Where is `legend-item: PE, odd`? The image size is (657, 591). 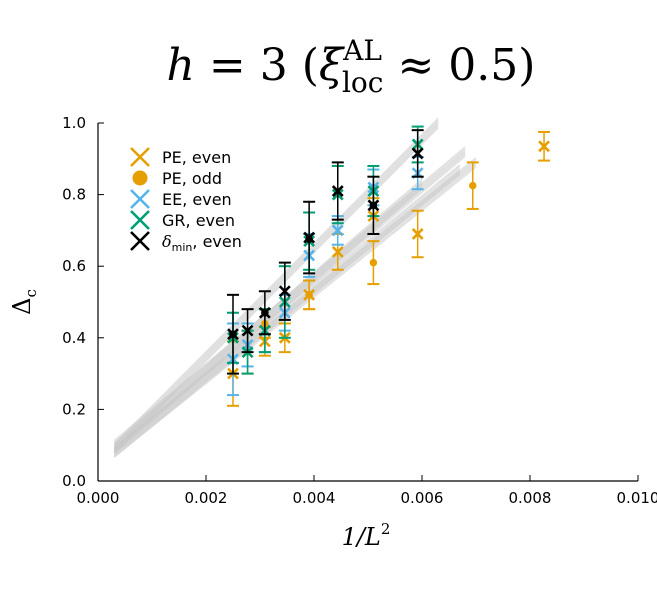
legend-item: PE, odd is located at coordinates (177, 178).